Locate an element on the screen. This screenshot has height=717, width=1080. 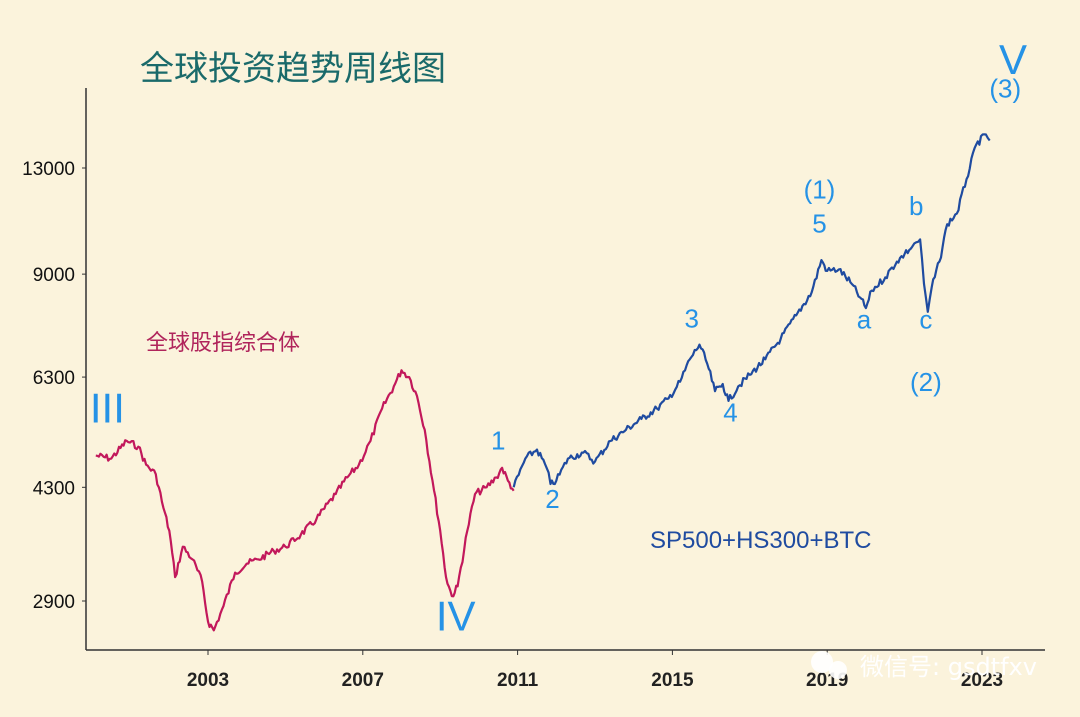
wave-label: (3) is located at coordinates (1005, 88).